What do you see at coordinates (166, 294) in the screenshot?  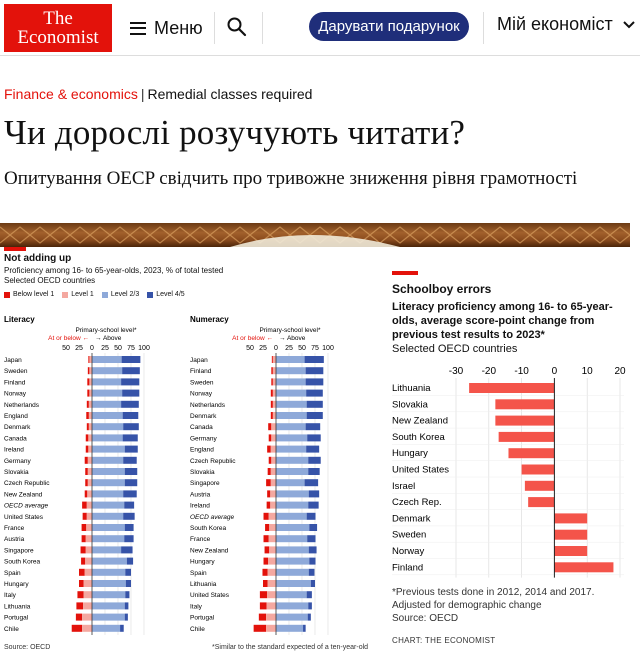 I see `legend-item: Level 4/5` at bounding box center [166, 294].